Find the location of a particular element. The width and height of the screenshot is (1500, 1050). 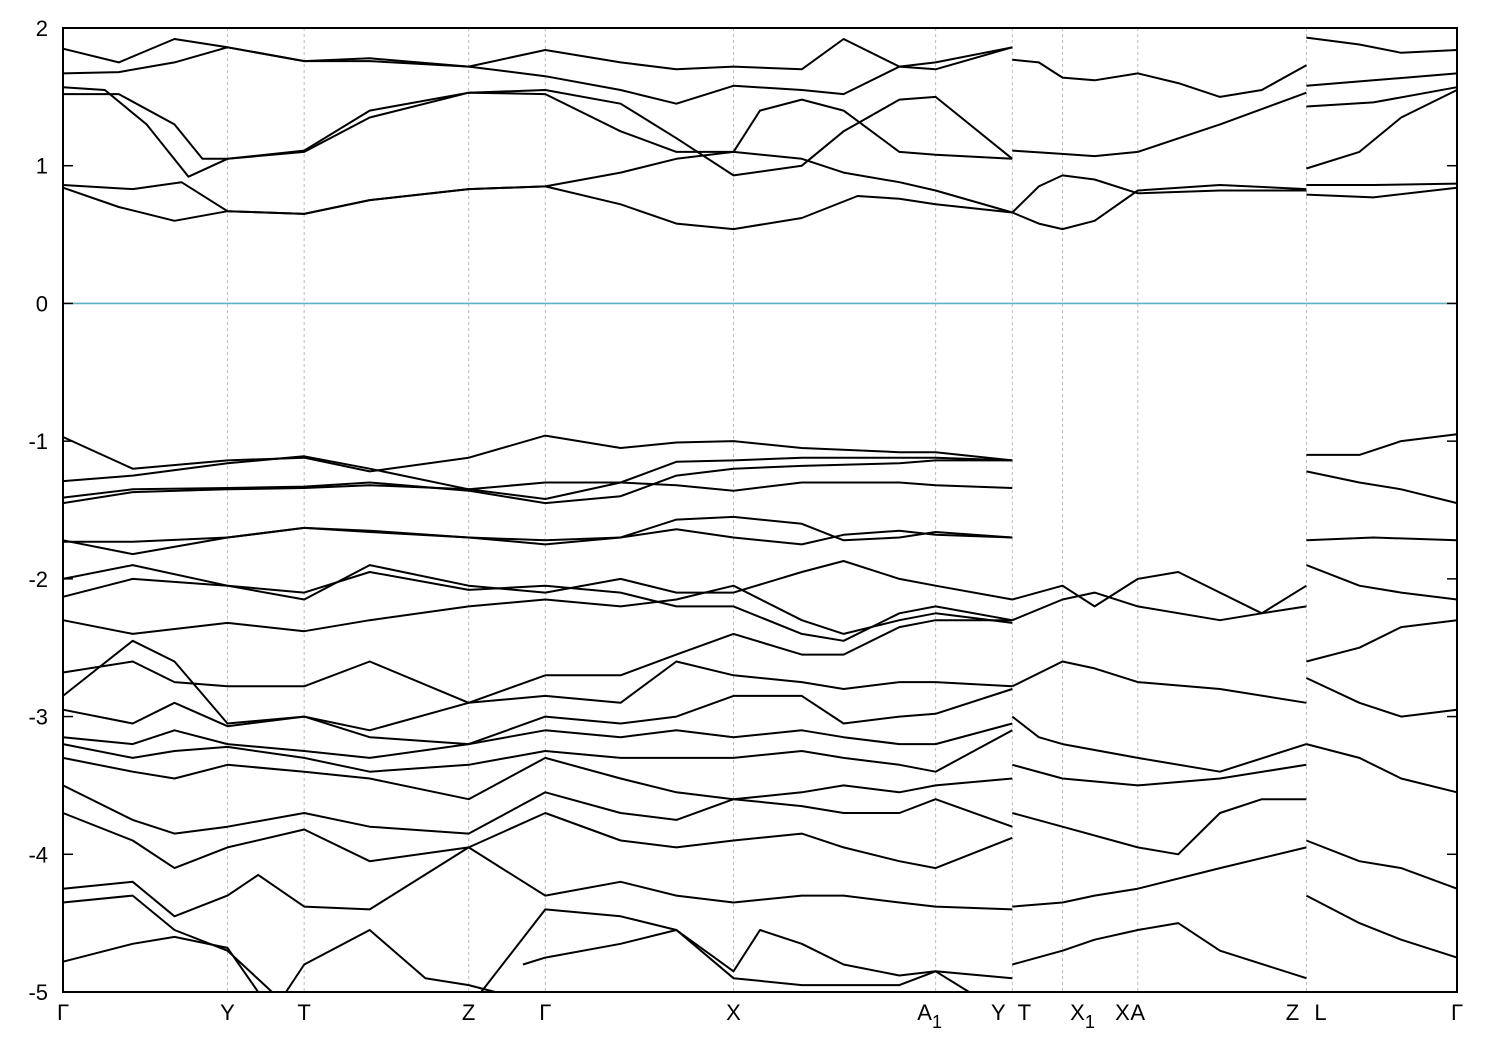

y-tick-label: 0 is located at coordinates (42, 303).